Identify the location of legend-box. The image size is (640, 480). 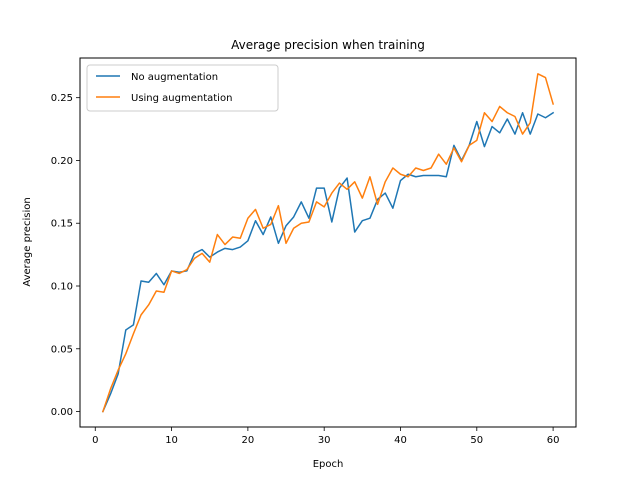
(182, 88).